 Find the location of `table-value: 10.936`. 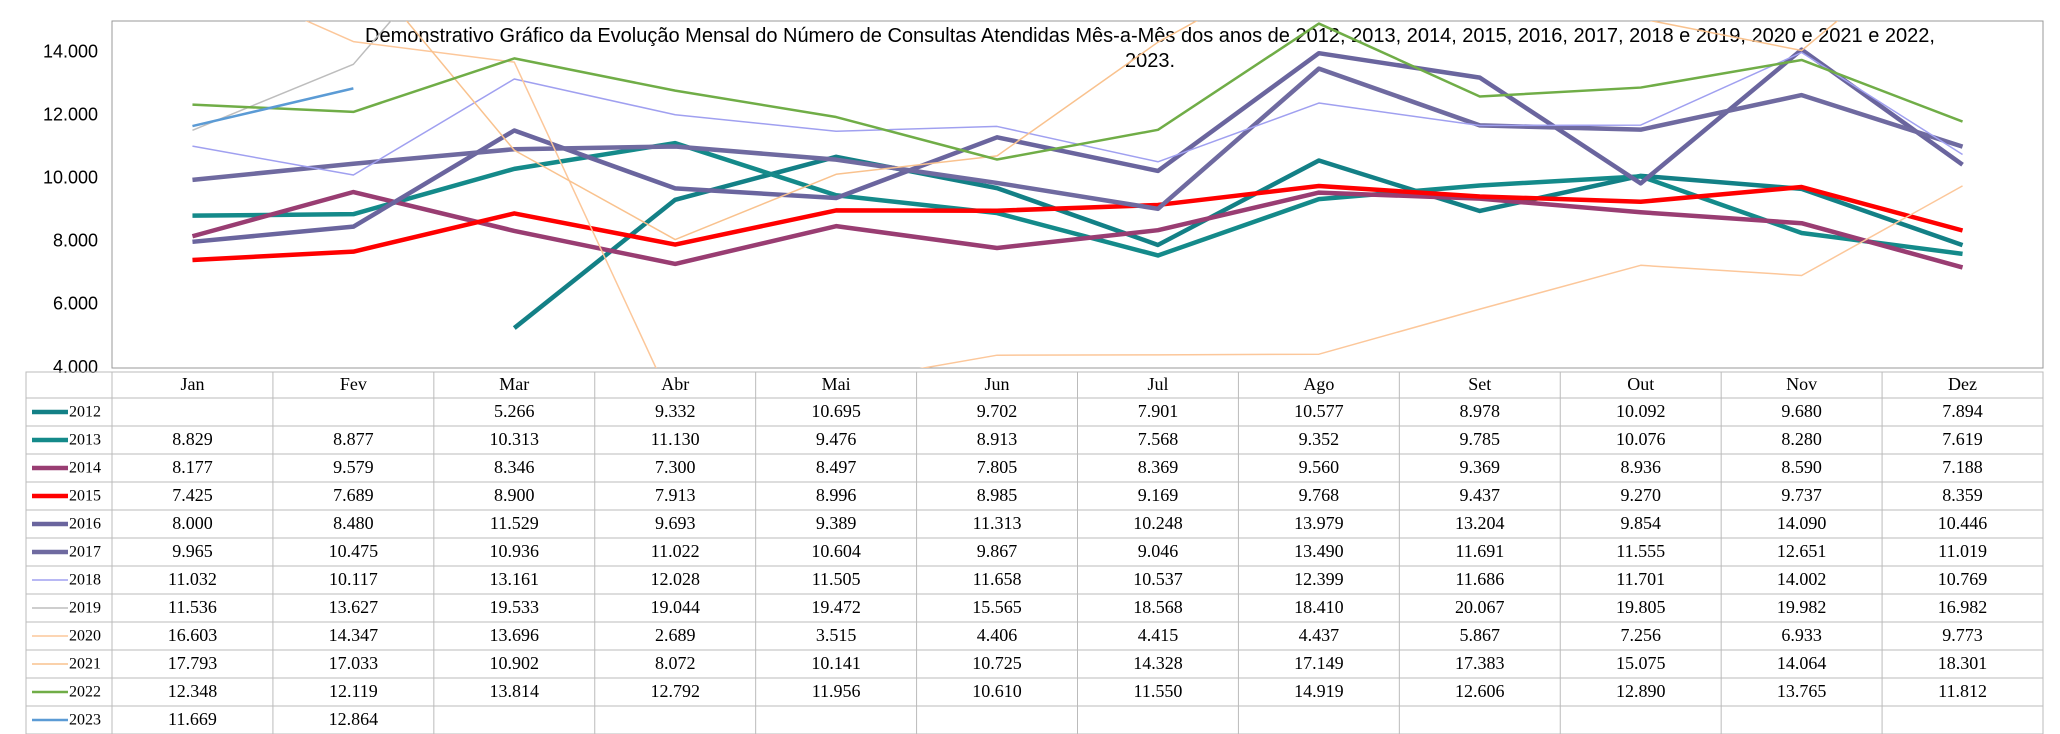

table-value: 10.936 is located at coordinates (515, 551).